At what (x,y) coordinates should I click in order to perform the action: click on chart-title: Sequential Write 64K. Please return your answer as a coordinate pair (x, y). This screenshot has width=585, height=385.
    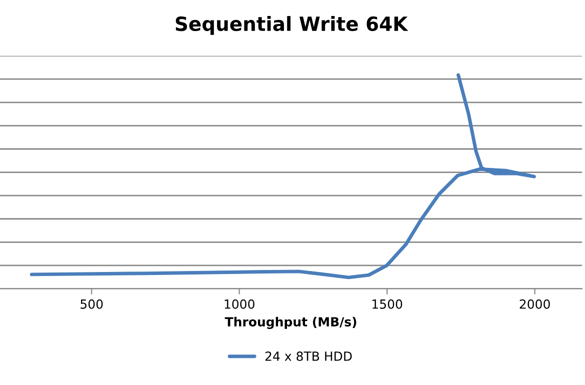
    Looking at the image, I should click on (292, 25).